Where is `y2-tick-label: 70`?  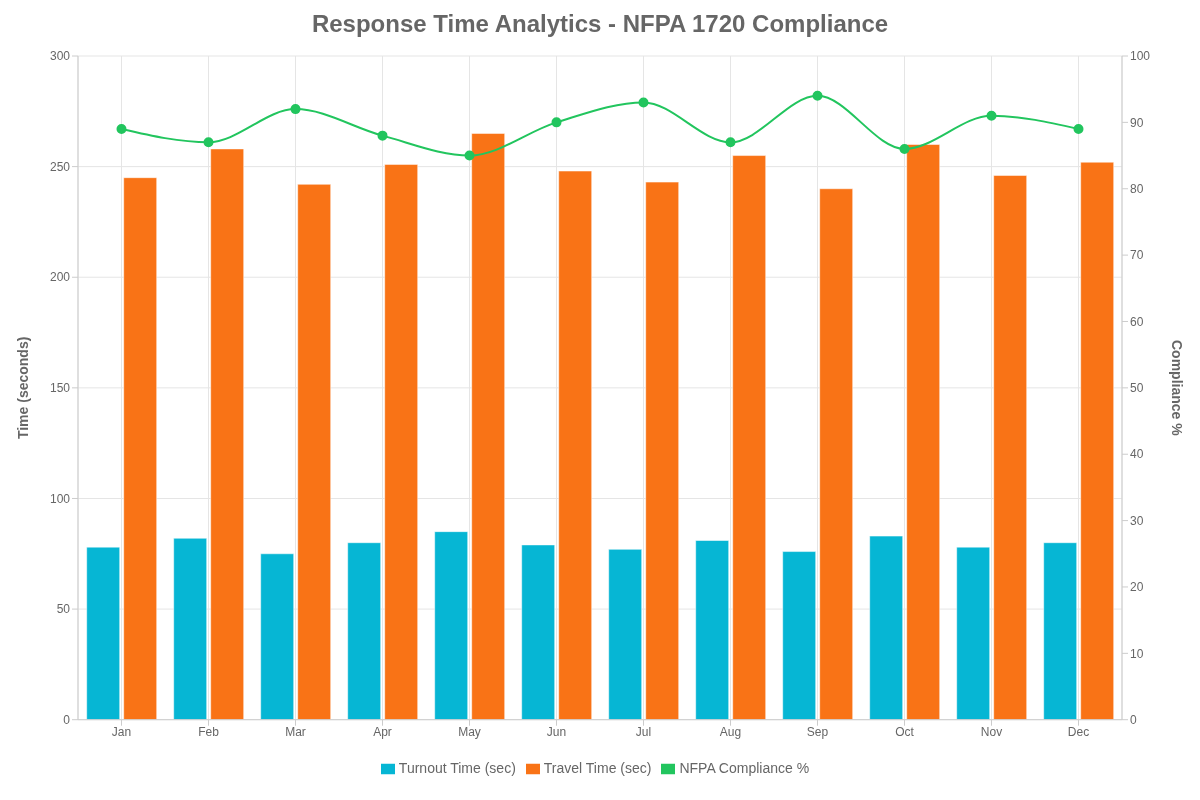
y2-tick-label: 70 is located at coordinates (1137, 255).